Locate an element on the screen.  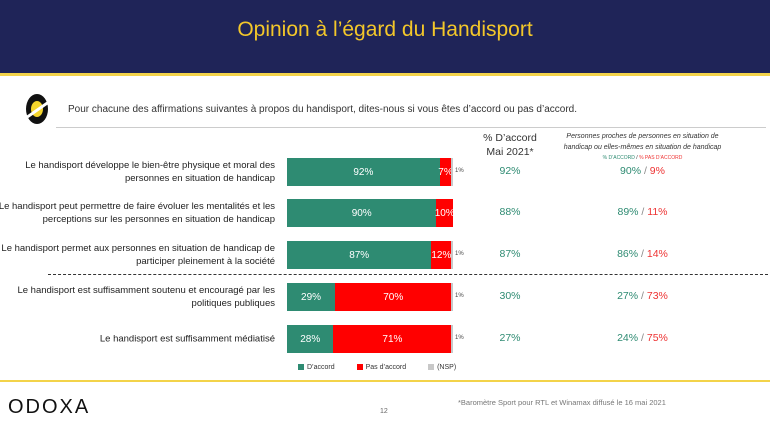
legend-agree-swatch is located at coordinates (301, 367).